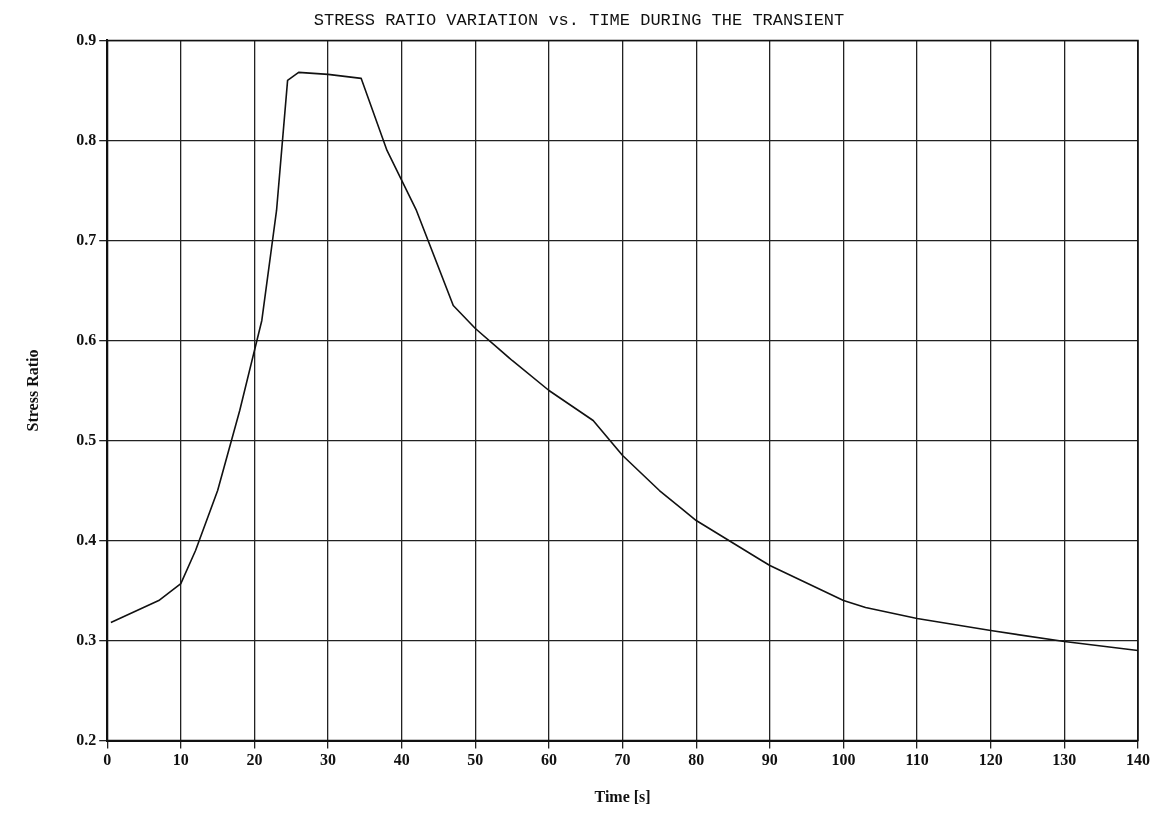  I want to click on x-tick-label: 90, so click(769, 760).